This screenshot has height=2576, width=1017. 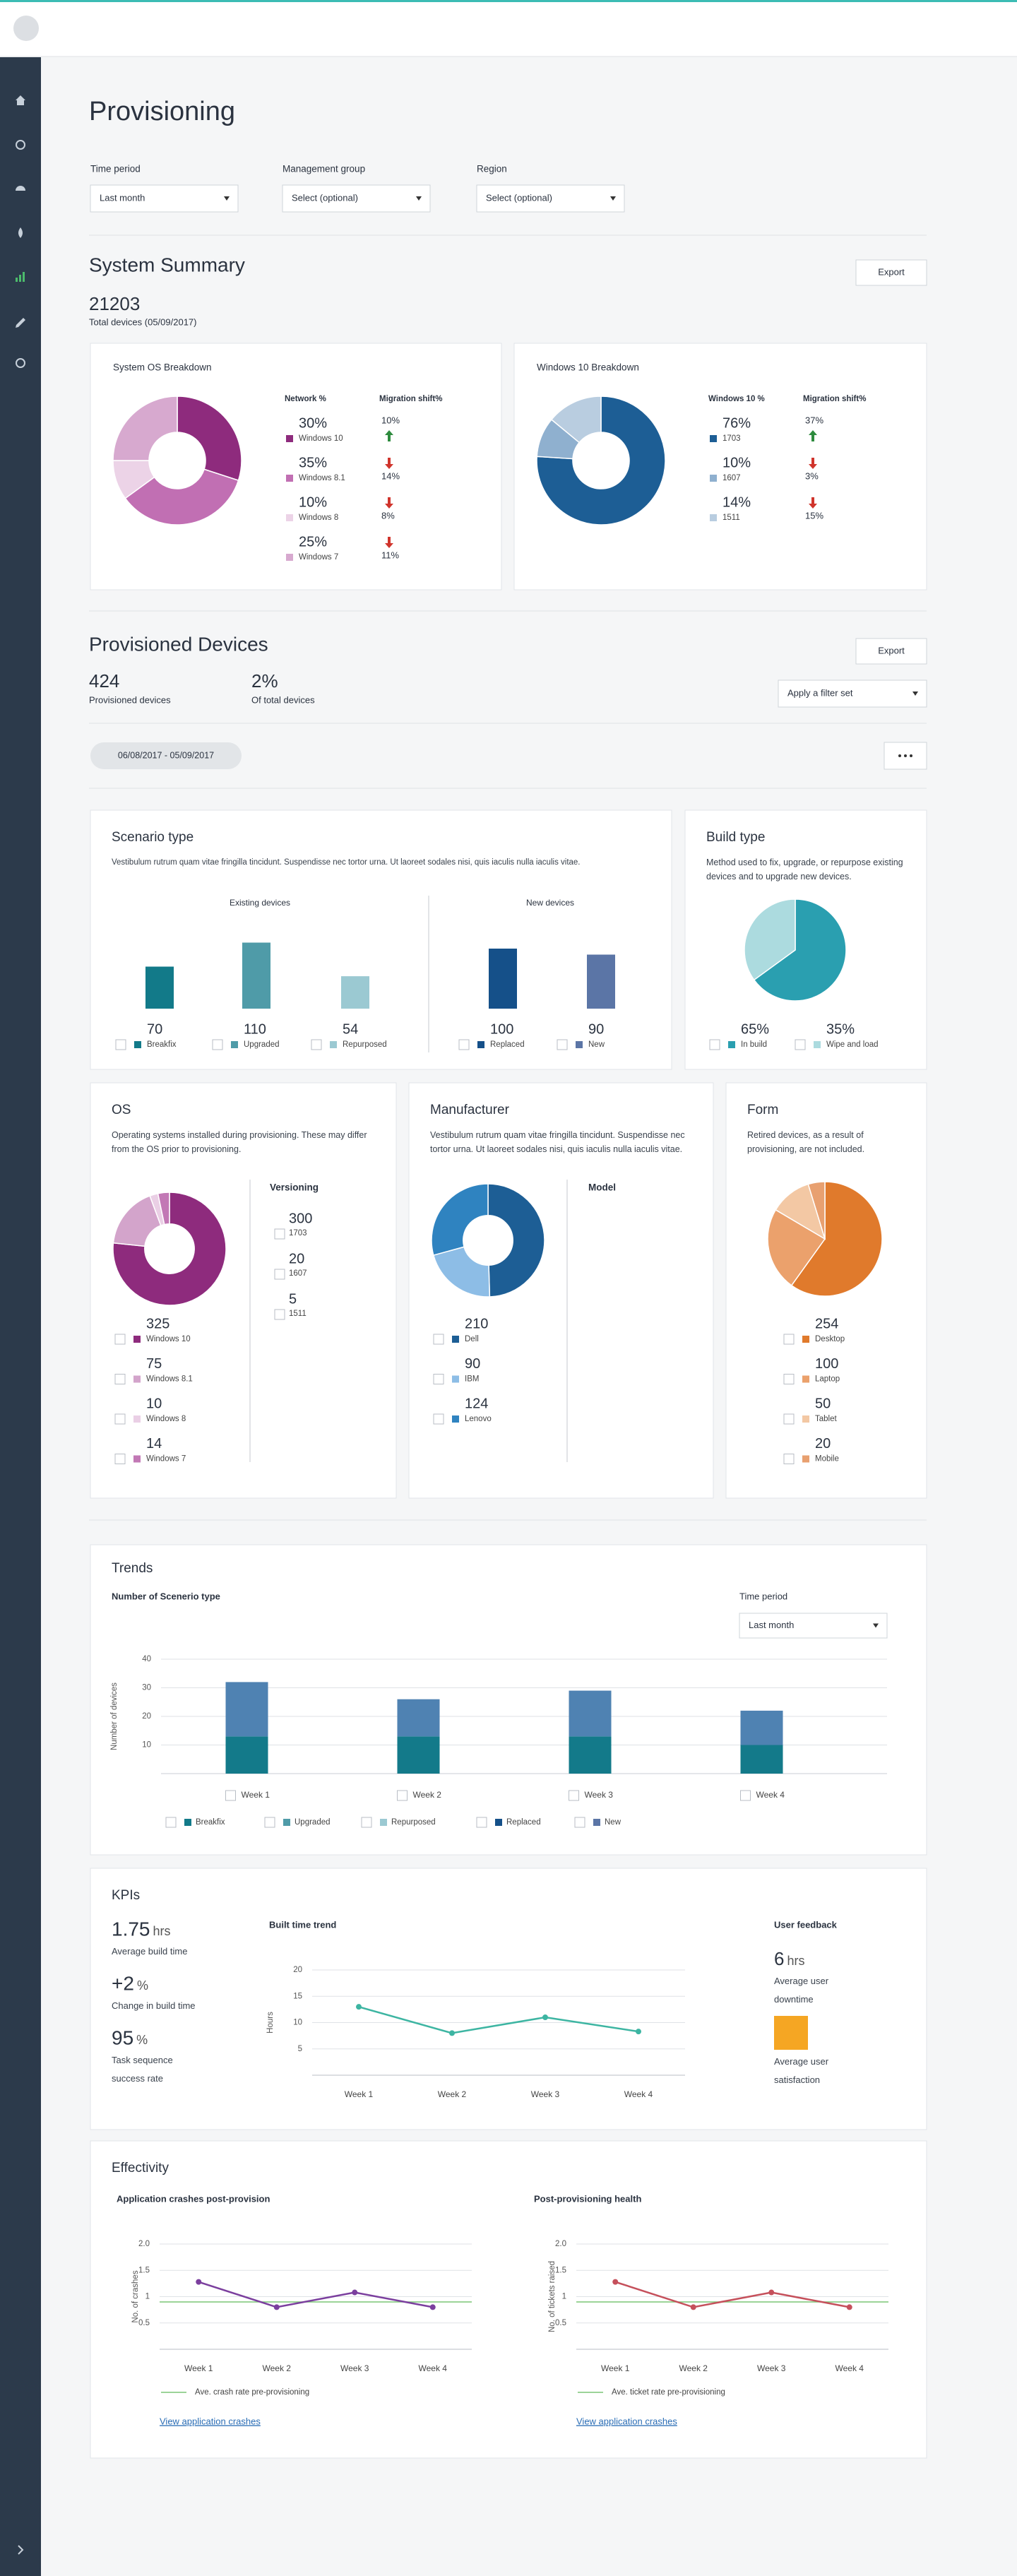 I want to click on version-value: 300, so click(x=300, y=1218).